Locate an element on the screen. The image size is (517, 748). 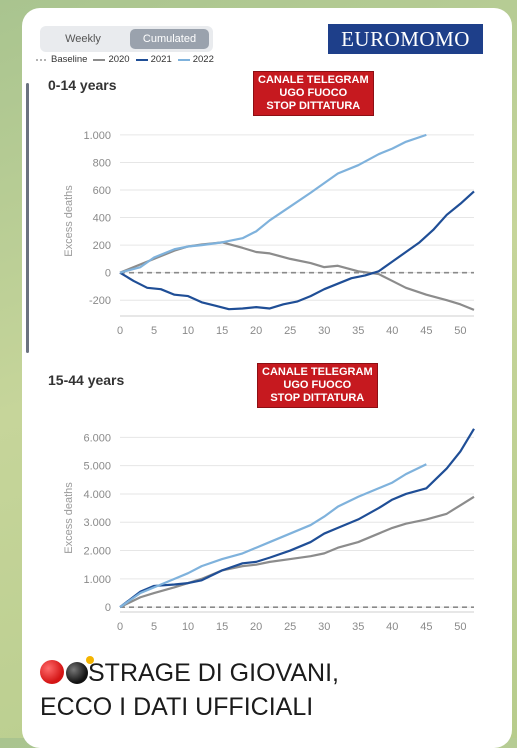
y-tick-label: 6.000 is located at coordinates (97, 438).